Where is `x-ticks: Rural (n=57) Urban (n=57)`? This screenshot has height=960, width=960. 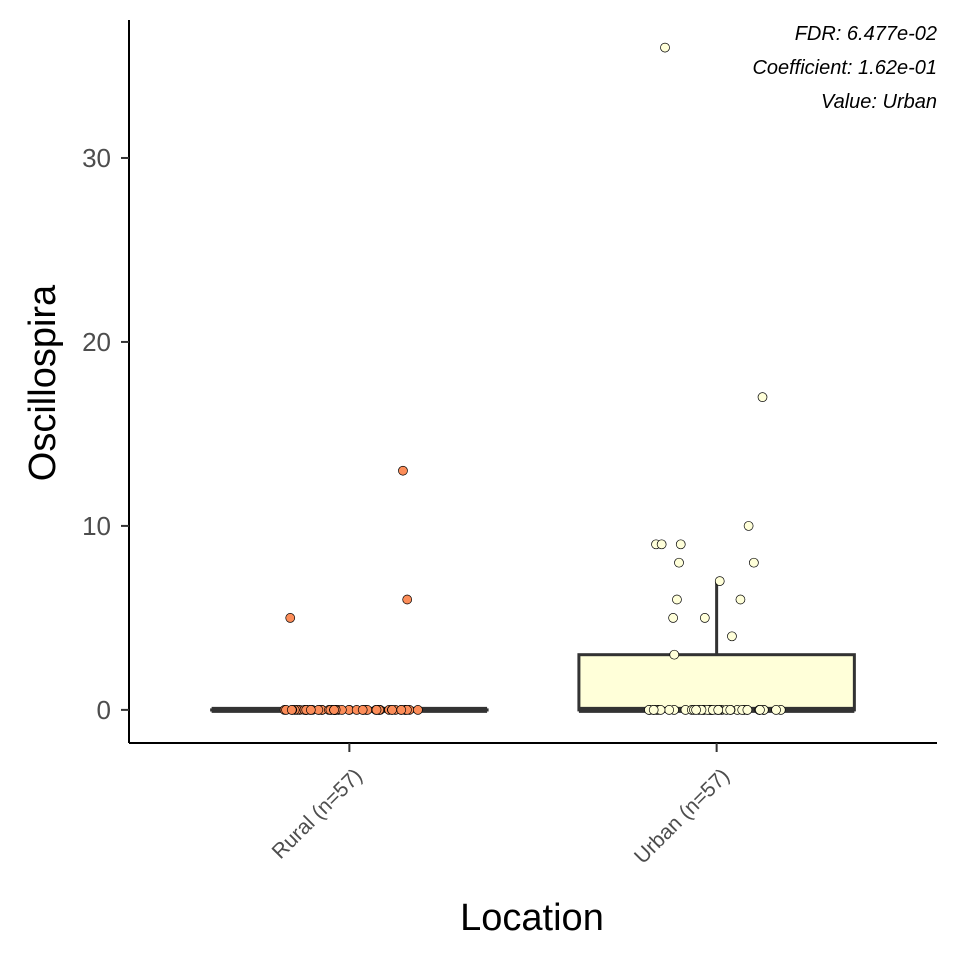
x-ticks: Rural (n=57) Urban (n=57) is located at coordinates (501, 805).